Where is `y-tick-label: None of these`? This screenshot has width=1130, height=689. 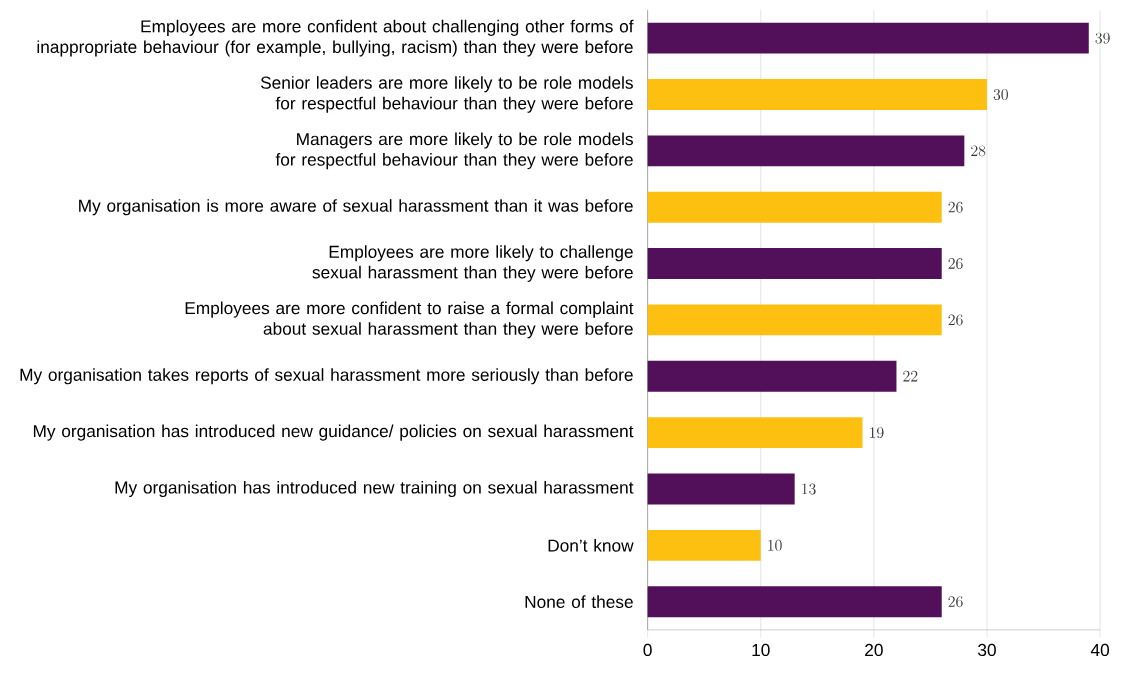 y-tick-label: None of these is located at coordinates (579, 602).